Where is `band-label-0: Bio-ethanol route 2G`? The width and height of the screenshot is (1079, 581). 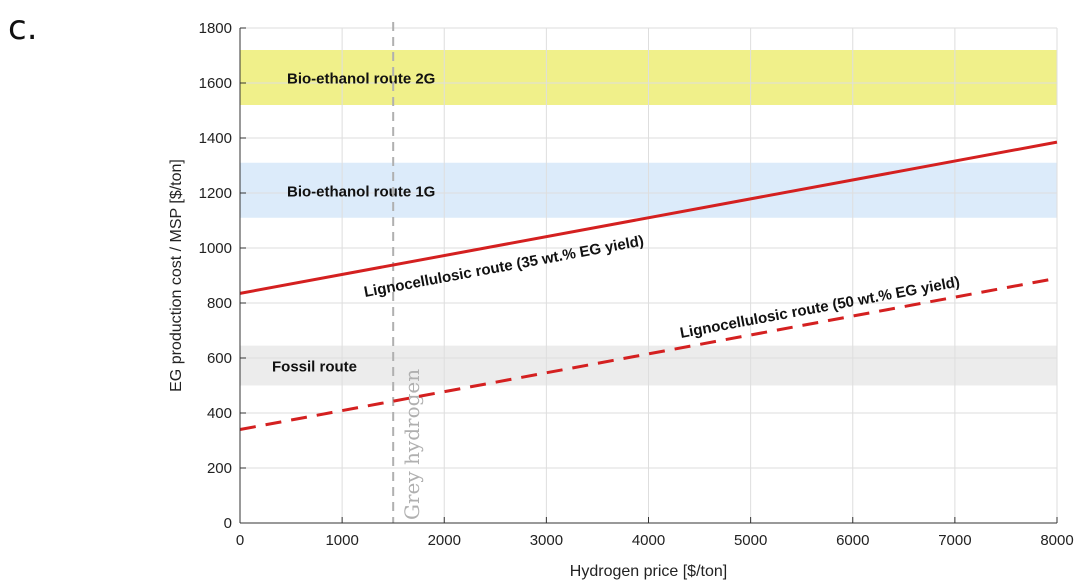
band-label-0: Bio-ethanol route 2G is located at coordinates (361, 79).